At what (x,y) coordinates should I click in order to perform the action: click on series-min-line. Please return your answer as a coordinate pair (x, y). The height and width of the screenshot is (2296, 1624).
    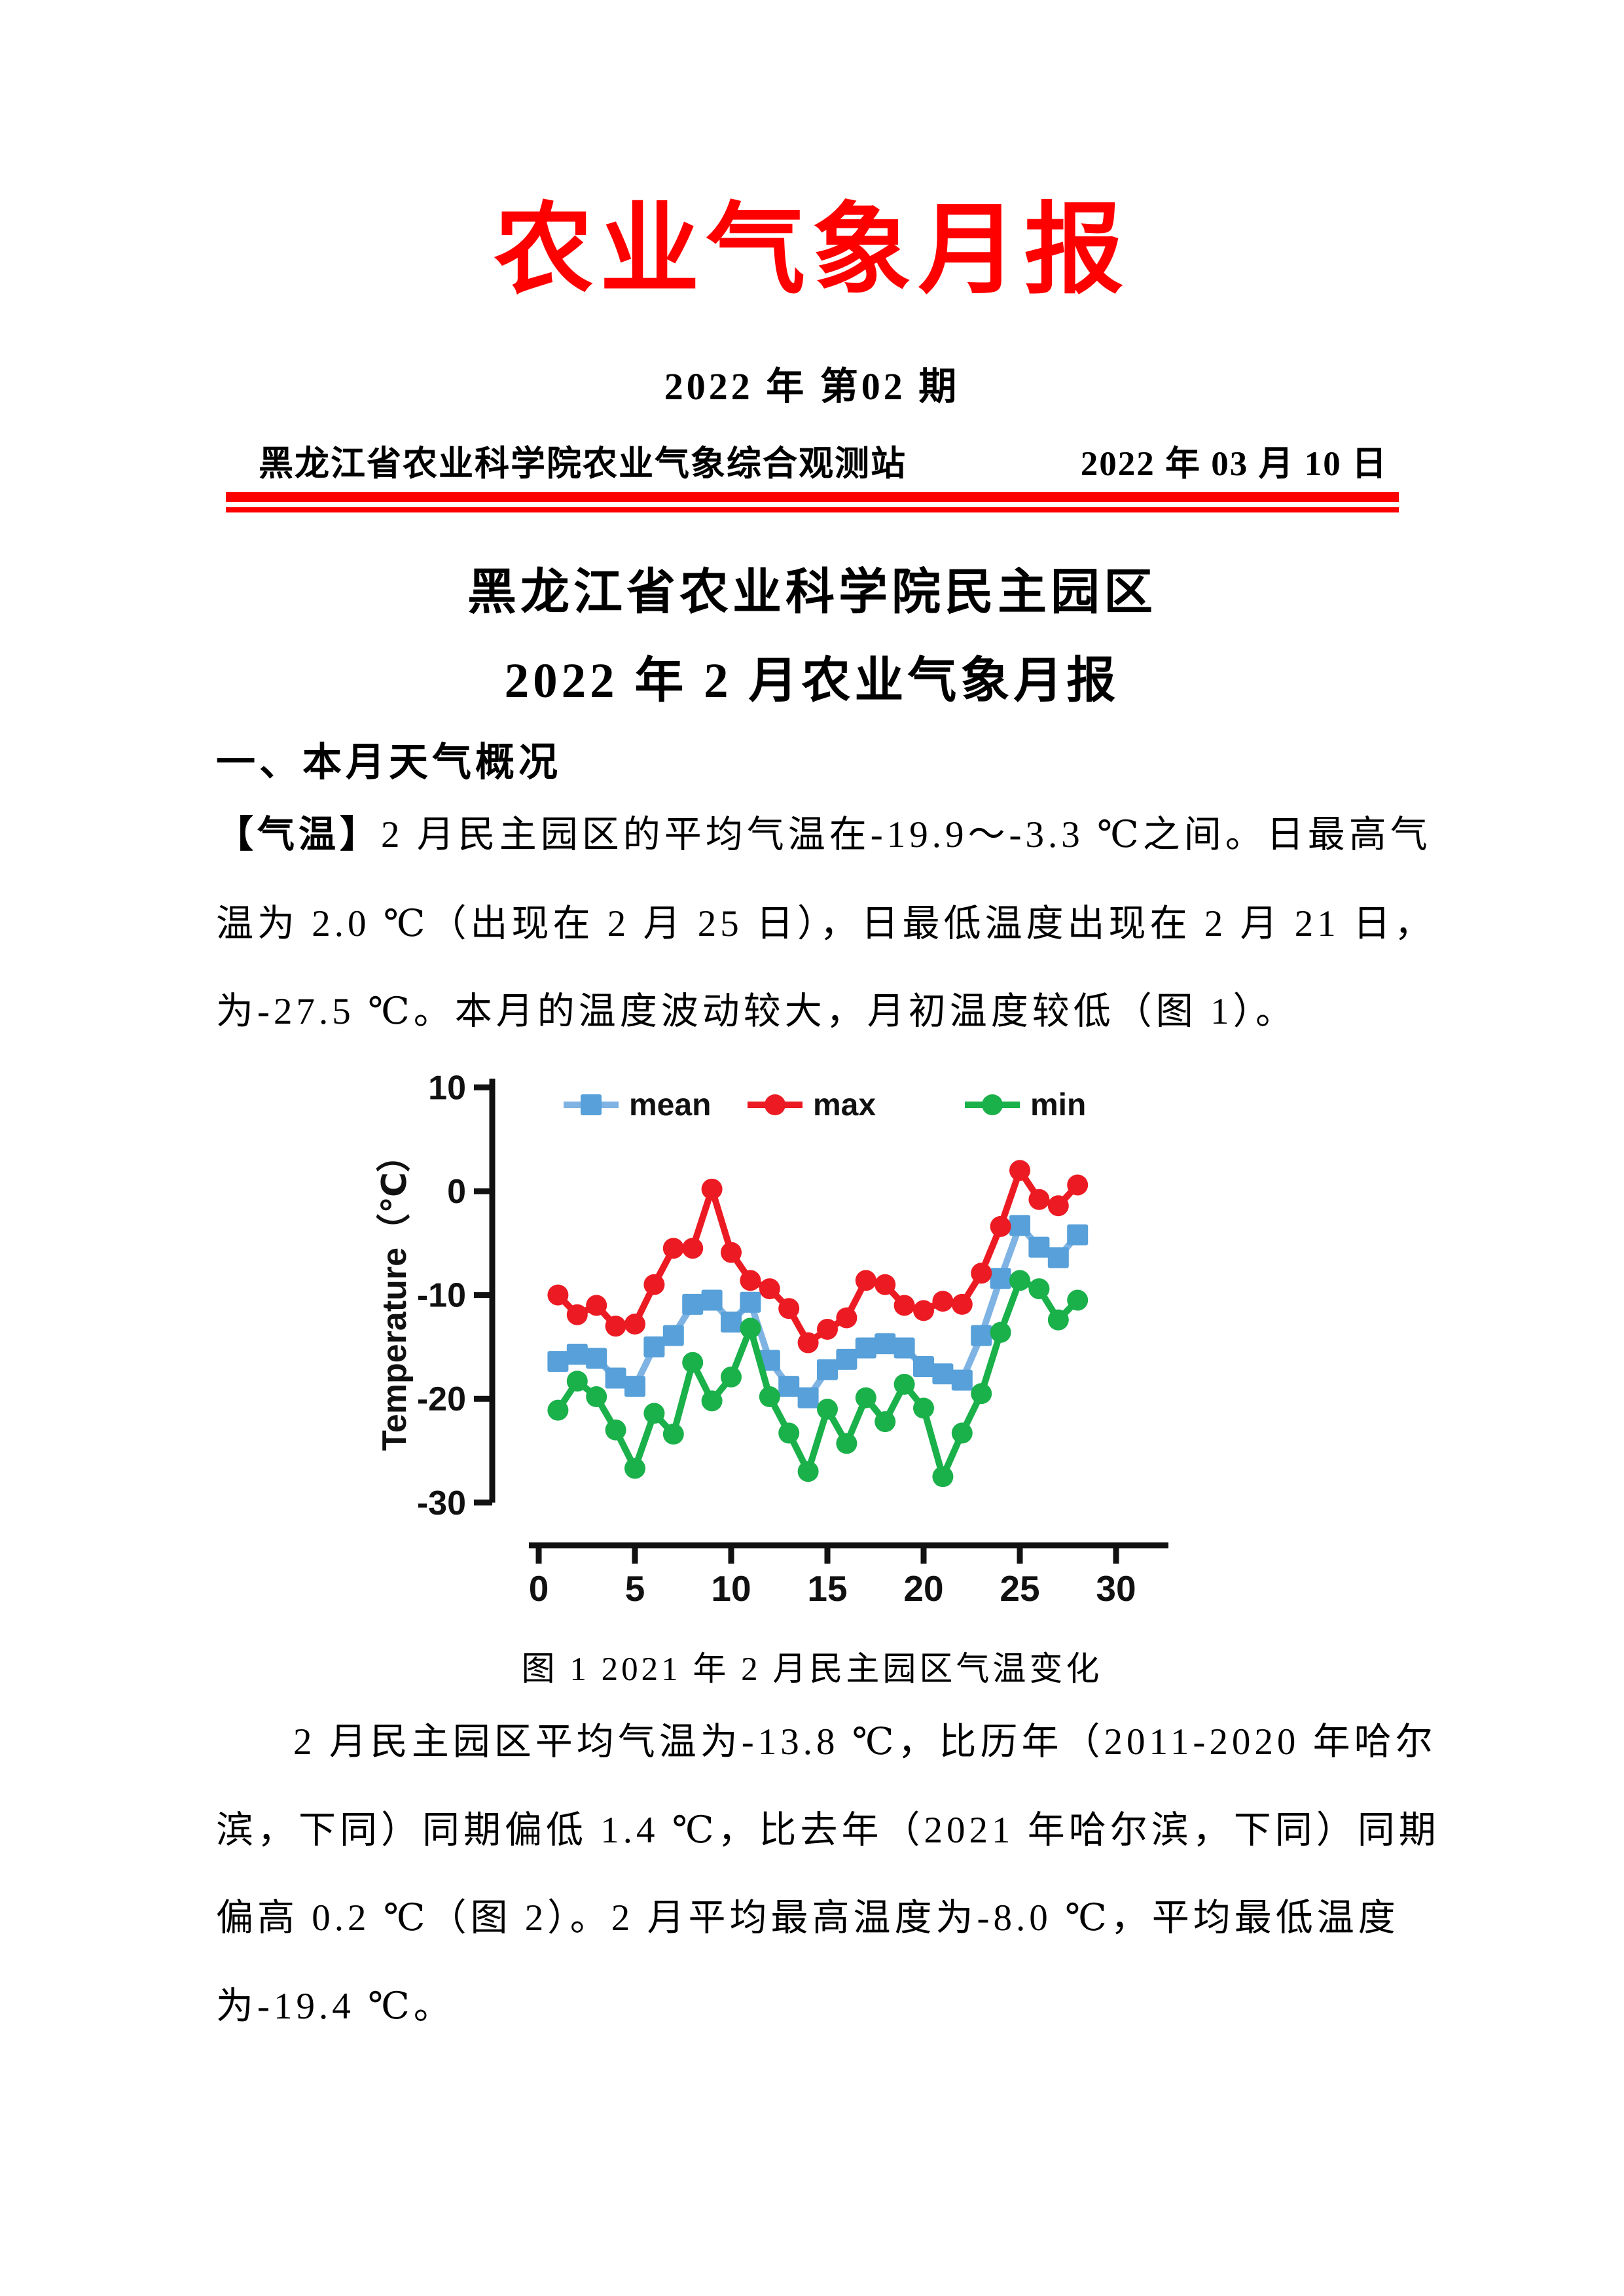
    Looking at the image, I should click on (817, 1378).